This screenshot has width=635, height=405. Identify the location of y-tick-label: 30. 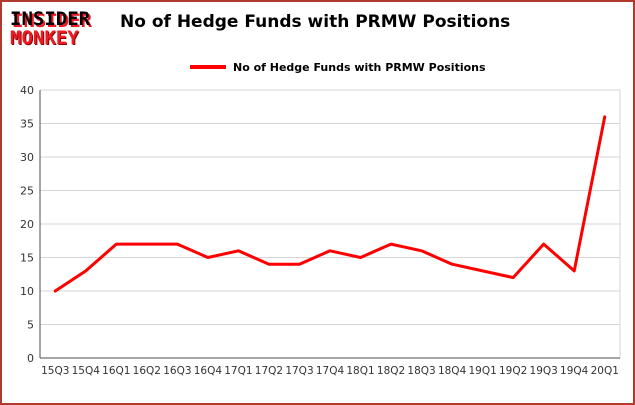
(27, 157).